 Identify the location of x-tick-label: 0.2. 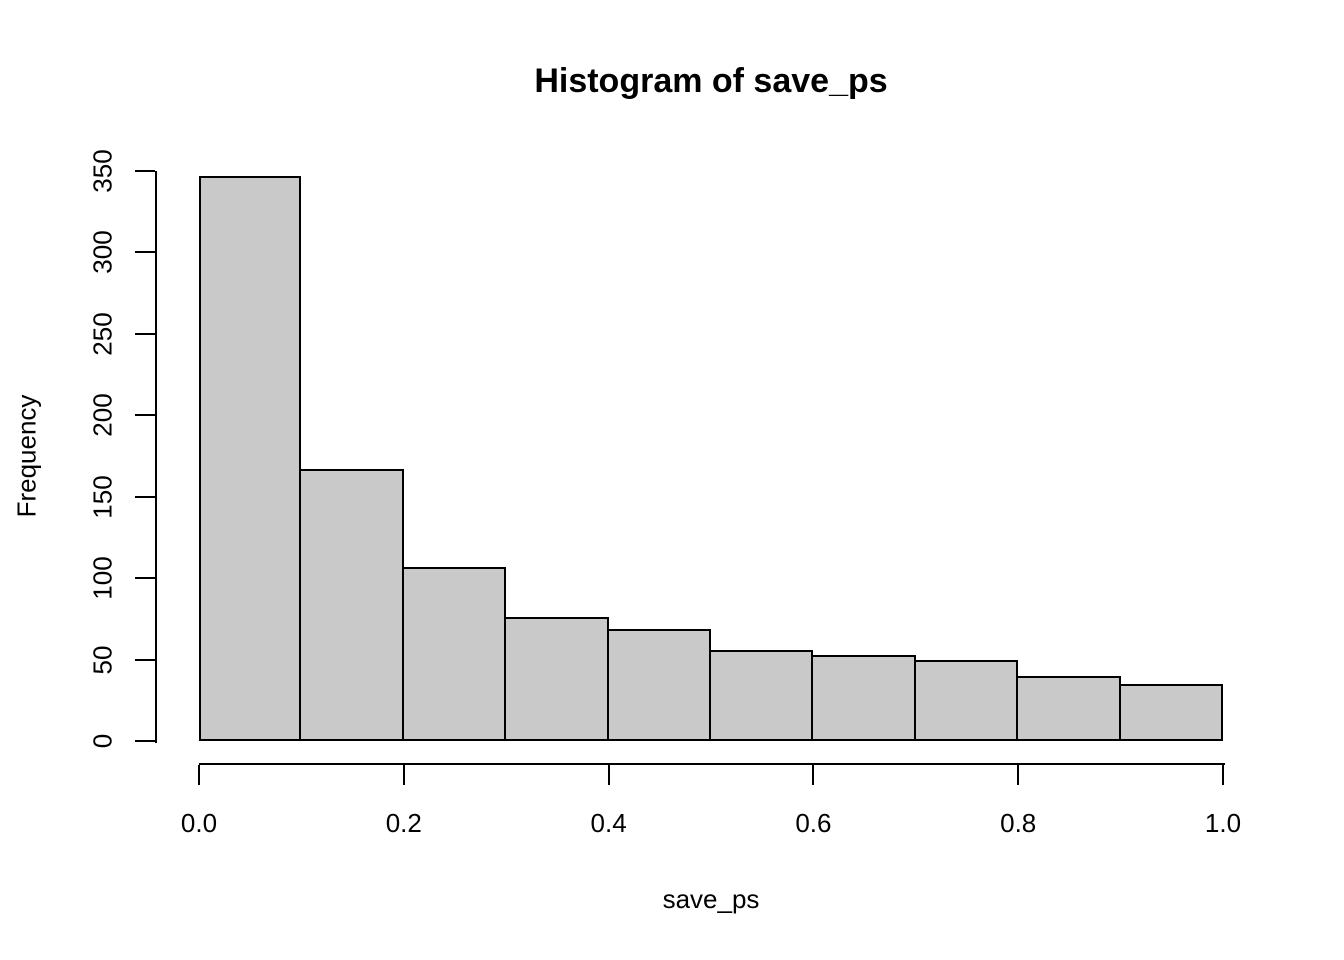
(403, 823).